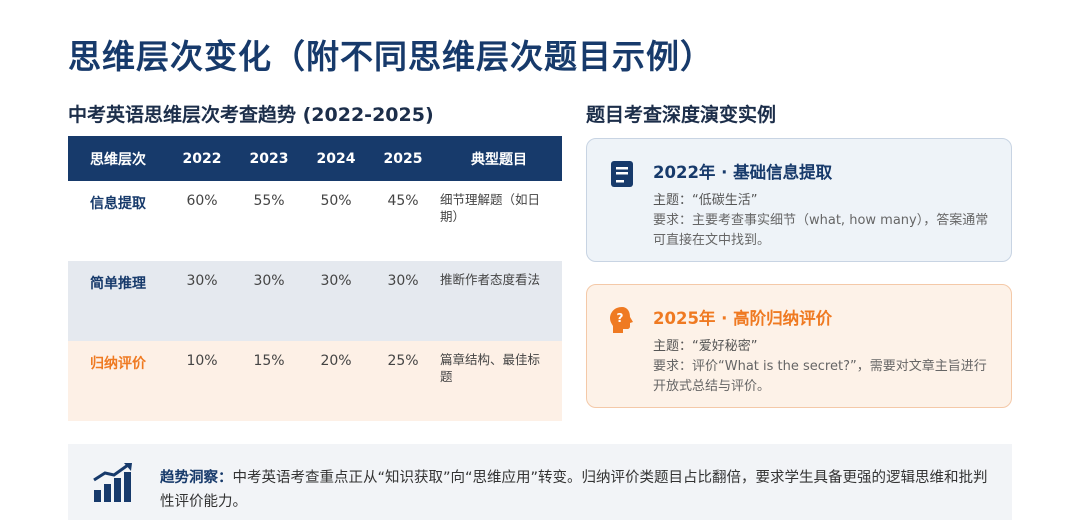 The height and width of the screenshot is (520, 1080). I want to click on header-cell: 2025, so click(403, 158).